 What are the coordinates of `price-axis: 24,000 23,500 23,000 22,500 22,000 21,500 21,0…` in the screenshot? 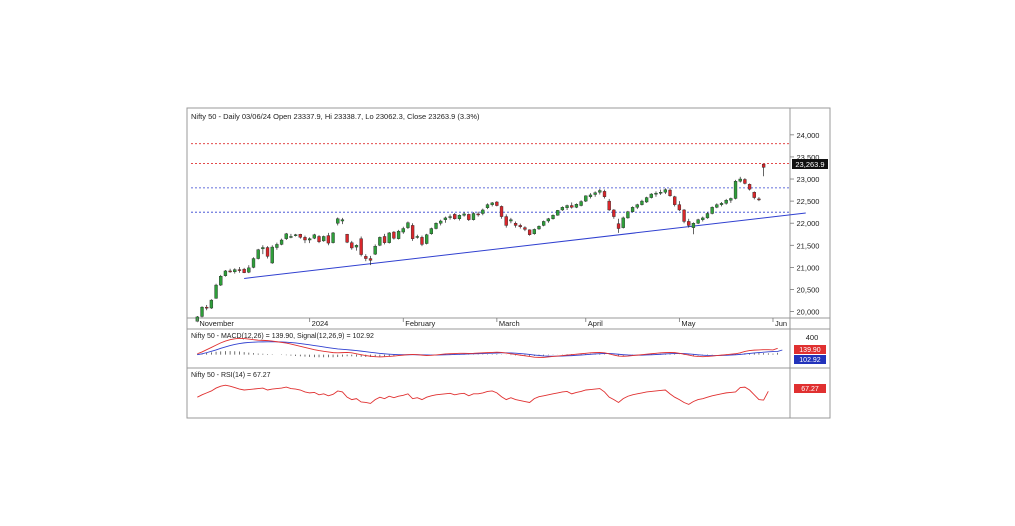 It's located at (804, 224).